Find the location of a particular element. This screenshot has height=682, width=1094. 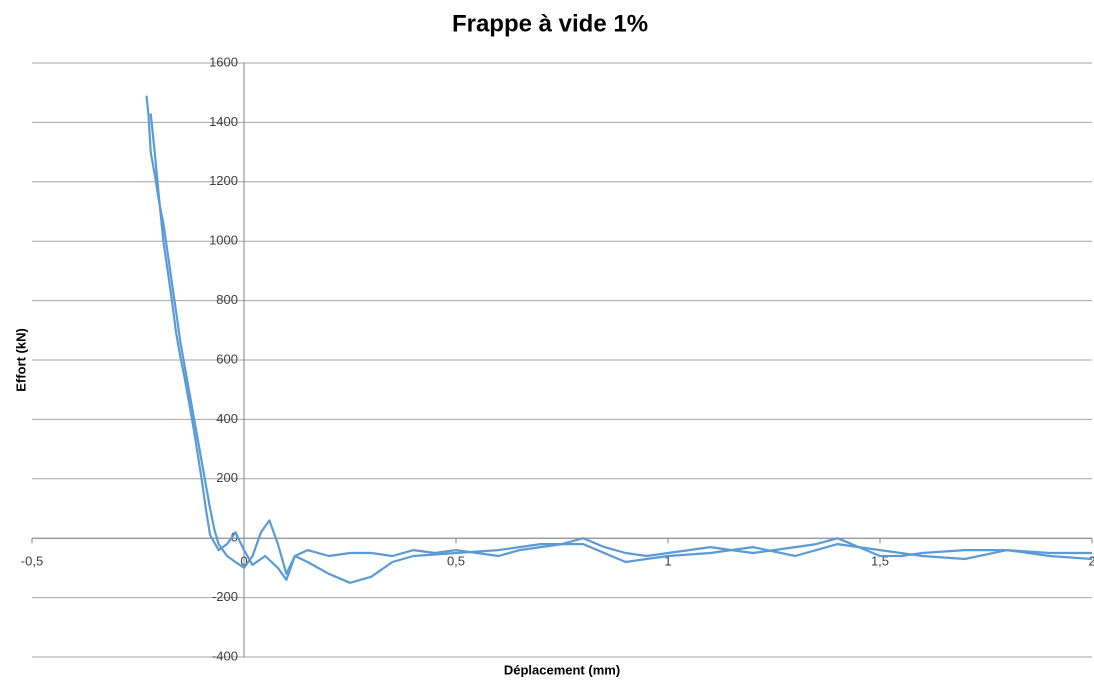

x-tick-label: 0,5 is located at coordinates (456, 561).